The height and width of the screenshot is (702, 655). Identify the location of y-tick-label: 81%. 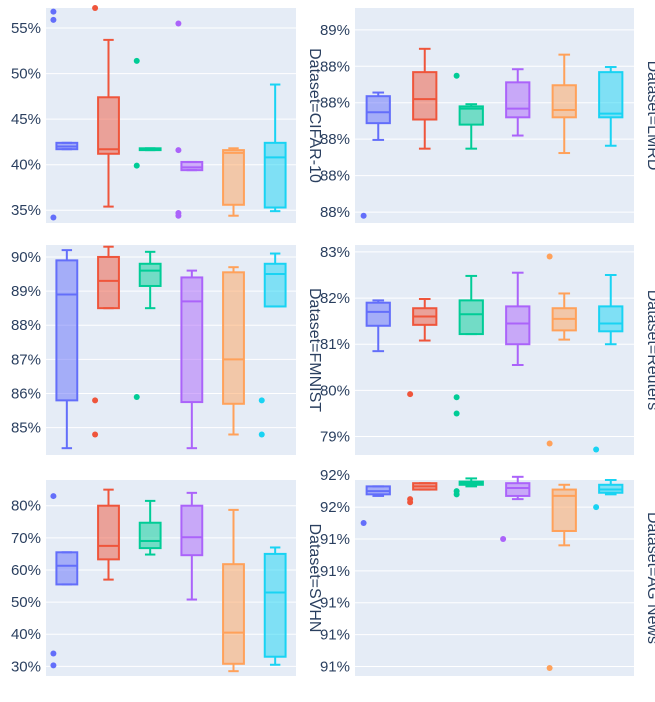
(335, 344).